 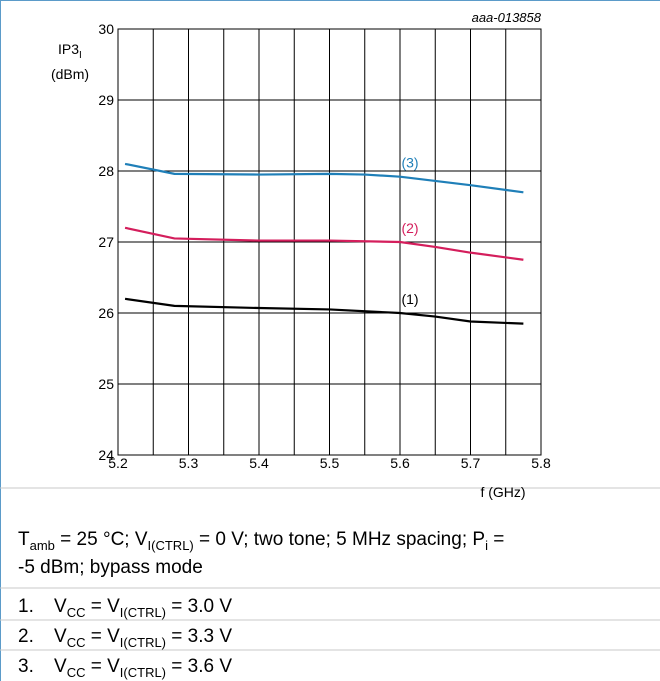 I want to click on text-run: T, so click(x=24, y=539).